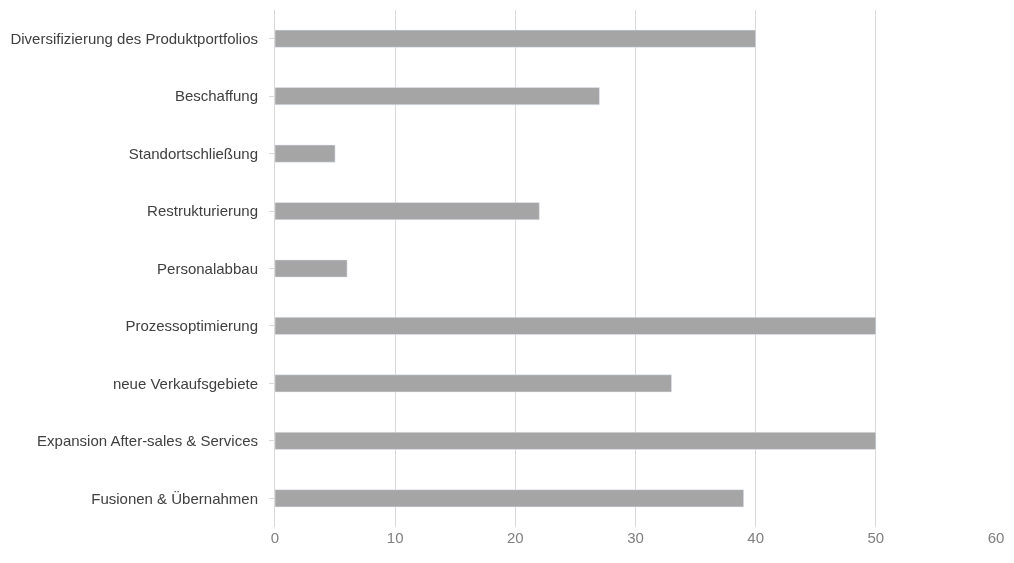 The image size is (1014, 563). Describe the element at coordinates (275, 537) in the screenshot. I see `x-tick-label: 0` at that location.